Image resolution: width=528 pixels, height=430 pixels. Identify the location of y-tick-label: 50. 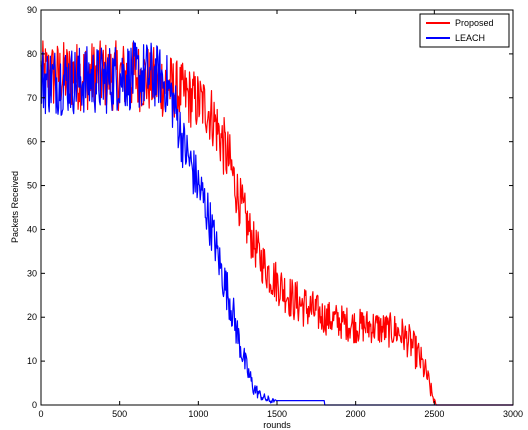
(32, 186).